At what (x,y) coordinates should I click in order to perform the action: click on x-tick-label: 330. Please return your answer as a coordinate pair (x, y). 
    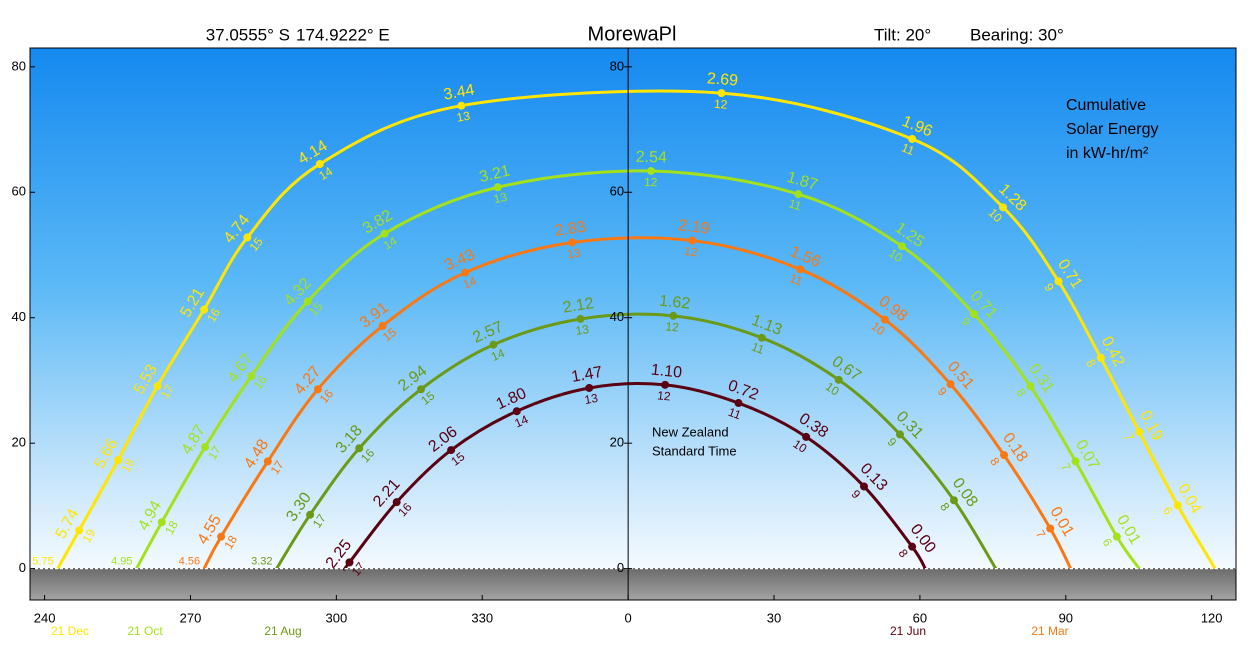
    Looking at the image, I should click on (482, 617).